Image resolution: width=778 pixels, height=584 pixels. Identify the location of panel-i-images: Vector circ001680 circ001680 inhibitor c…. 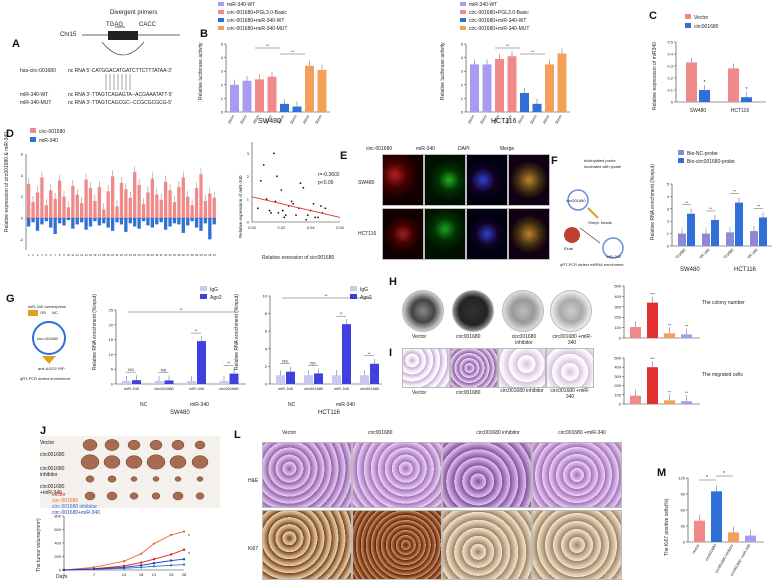
(500, 376).